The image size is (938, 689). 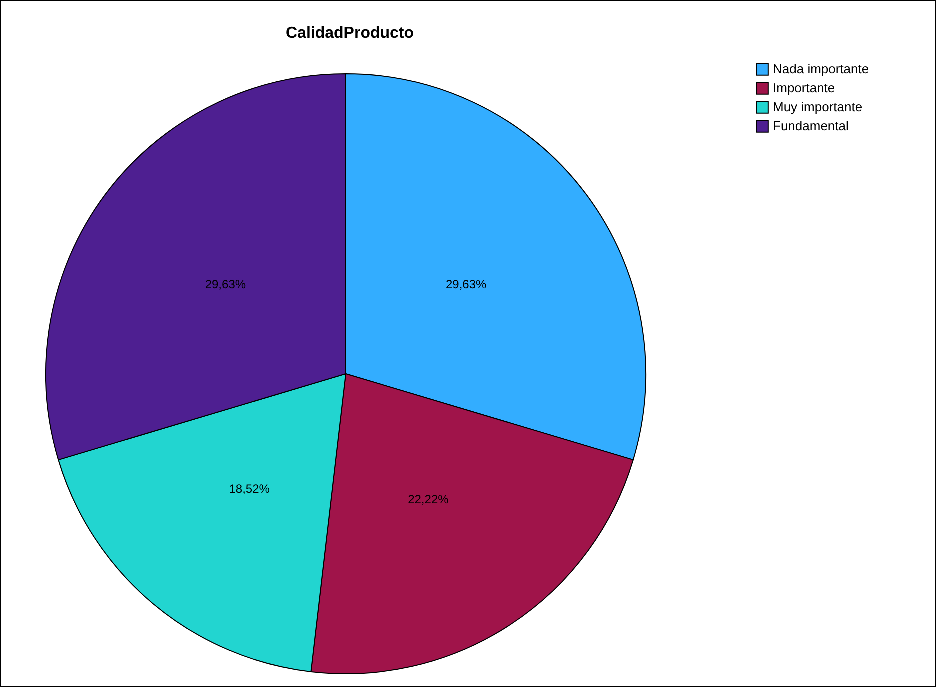 I want to click on data-label: 18,52%, so click(x=249, y=489).